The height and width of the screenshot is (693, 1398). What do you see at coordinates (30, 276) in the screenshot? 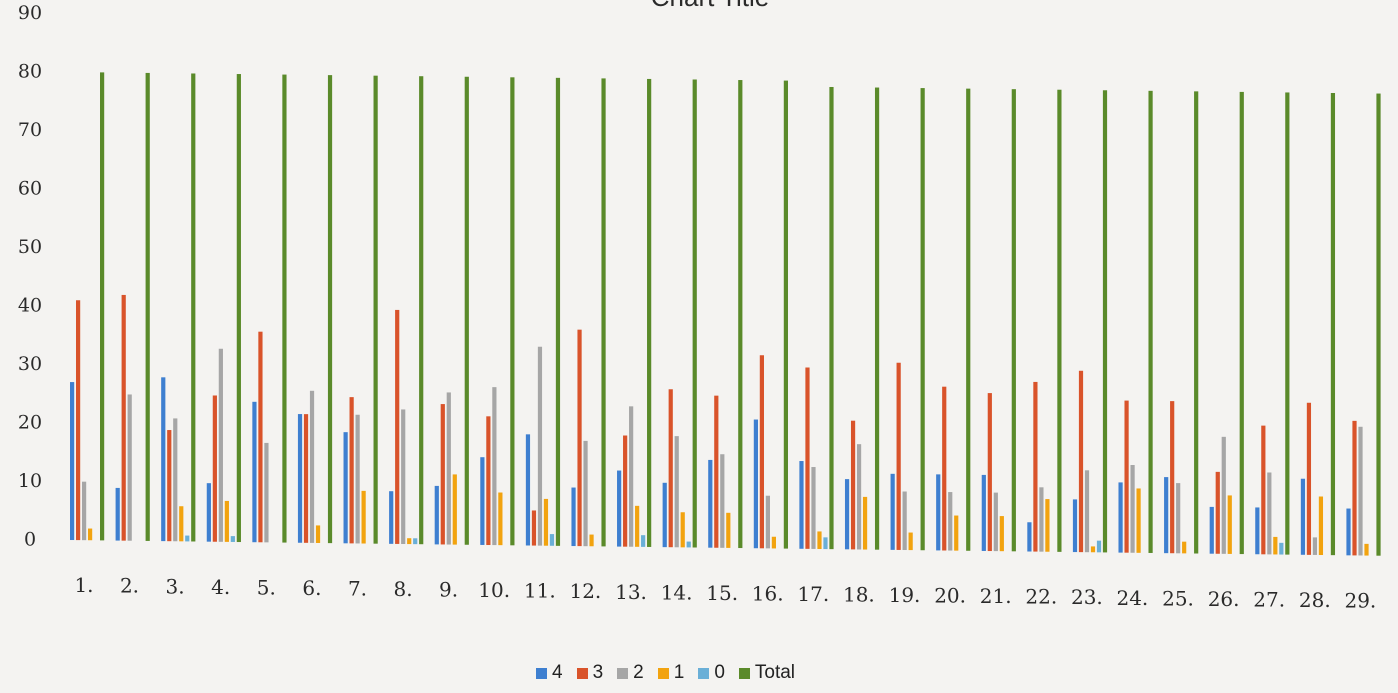
I see `y-axis: 0 10 20 30 40 50 60 70 80 90` at bounding box center [30, 276].